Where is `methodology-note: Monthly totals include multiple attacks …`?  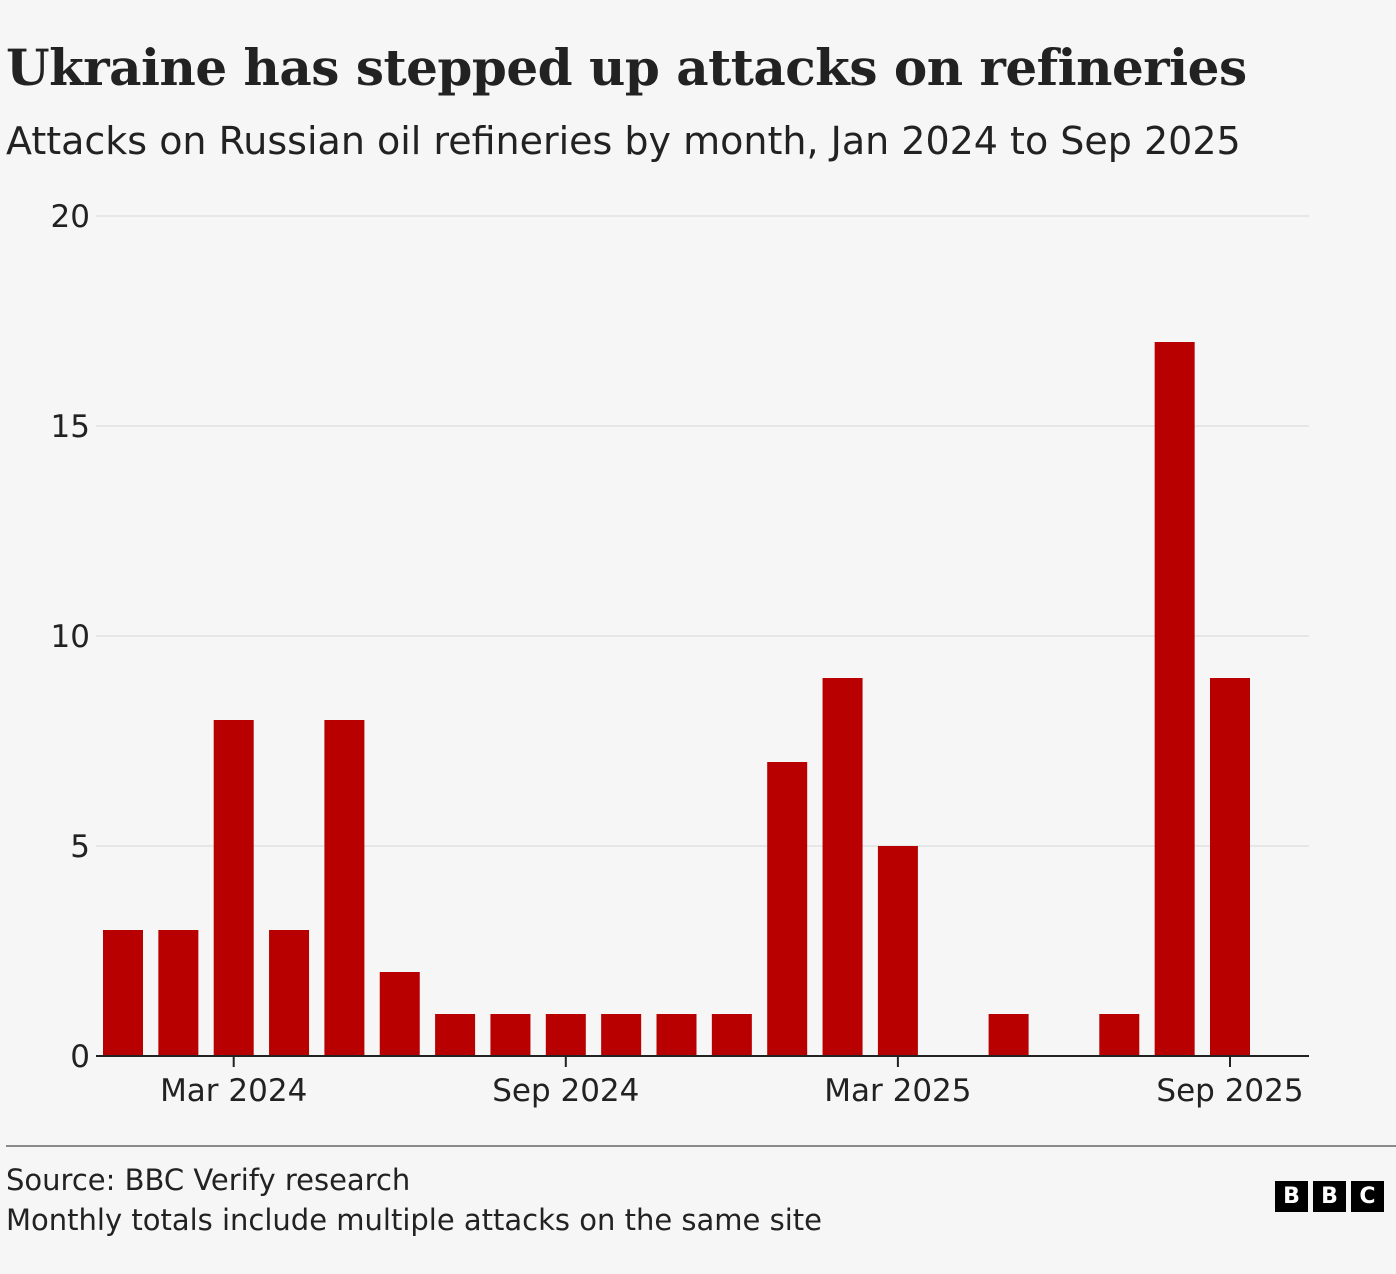 methodology-note: Monthly totals include multiple attacks … is located at coordinates (414, 1220).